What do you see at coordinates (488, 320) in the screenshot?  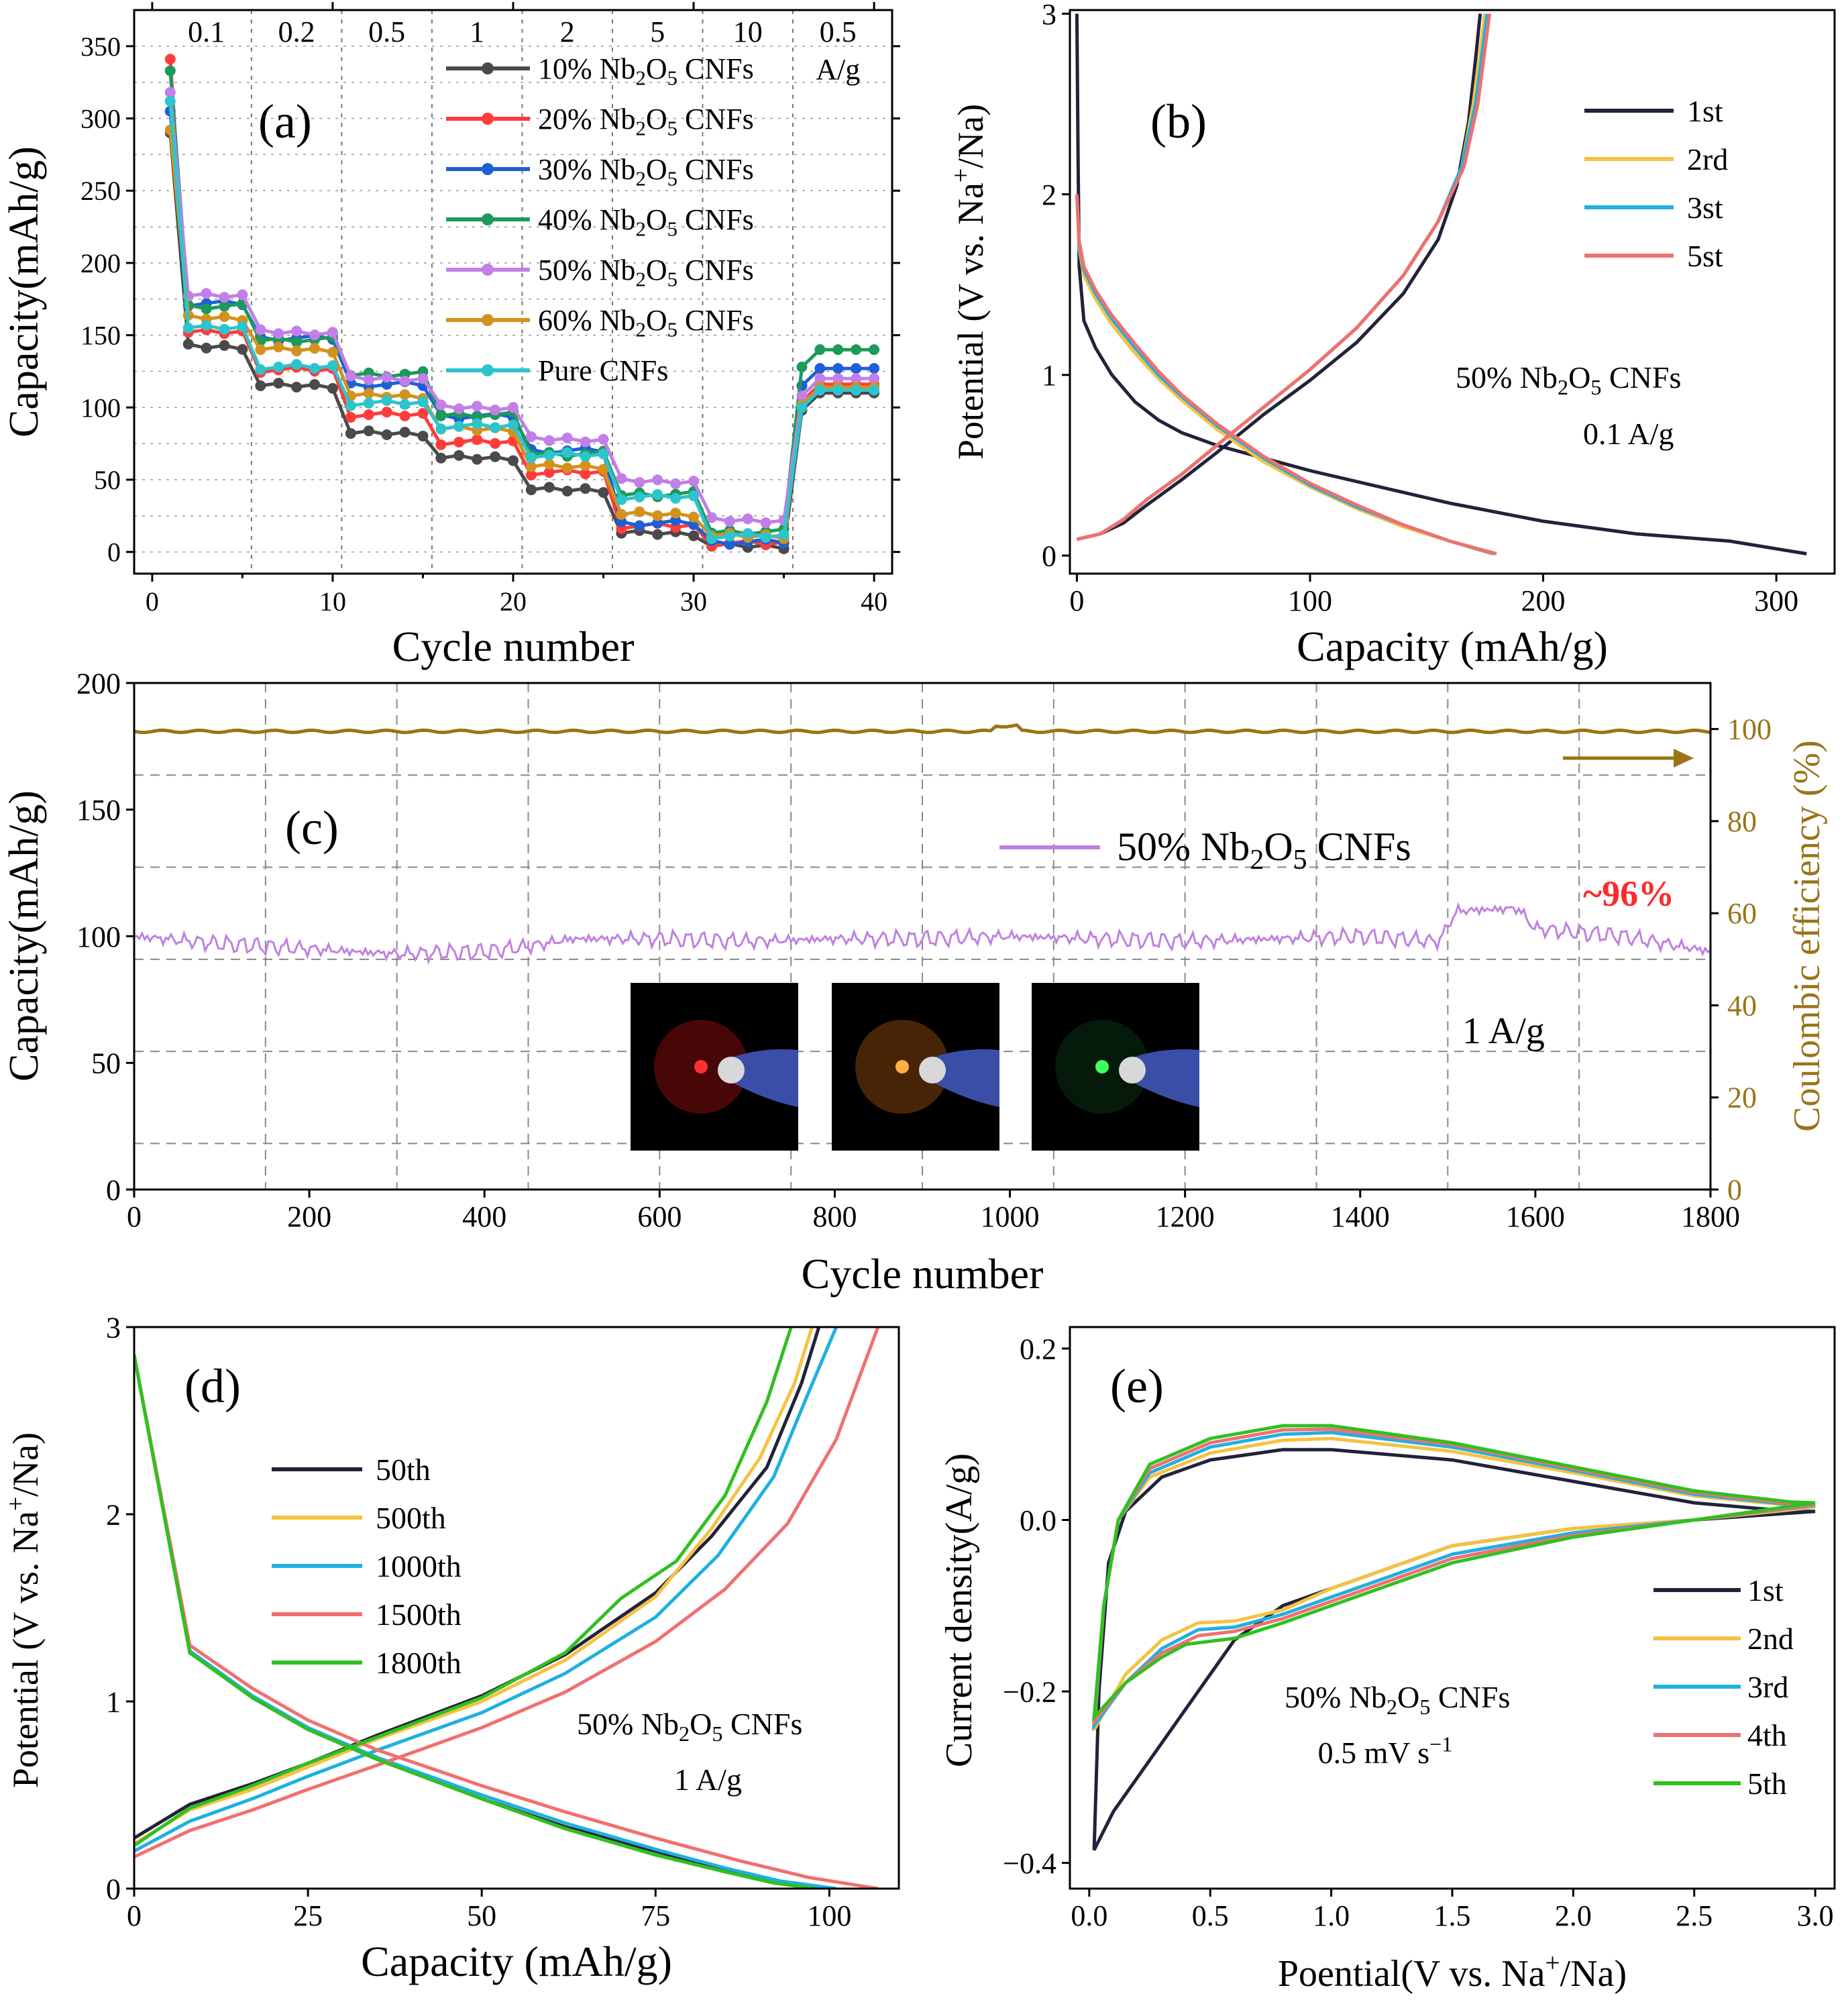 I see `legend-marker` at bounding box center [488, 320].